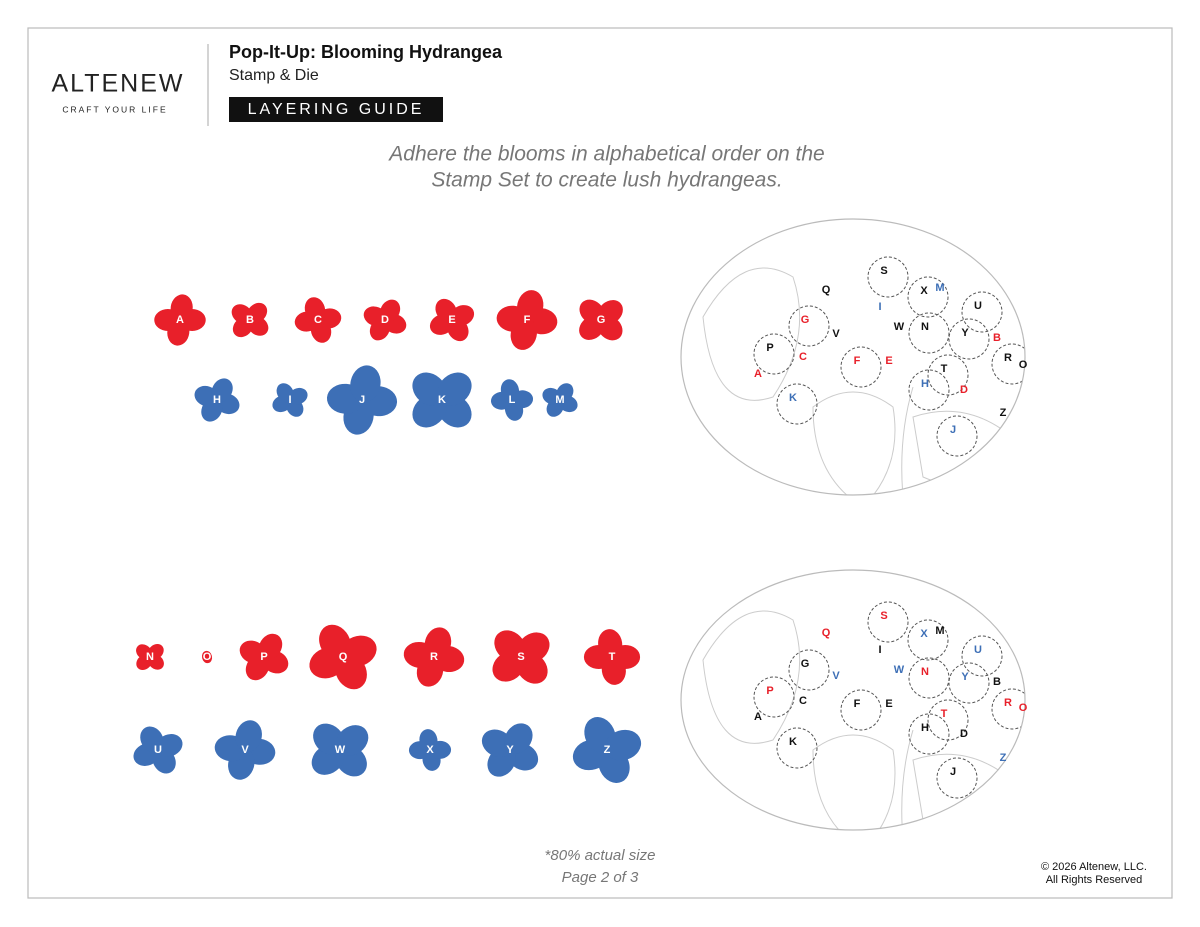  I want to click on bloom-letter: D, so click(385, 320).